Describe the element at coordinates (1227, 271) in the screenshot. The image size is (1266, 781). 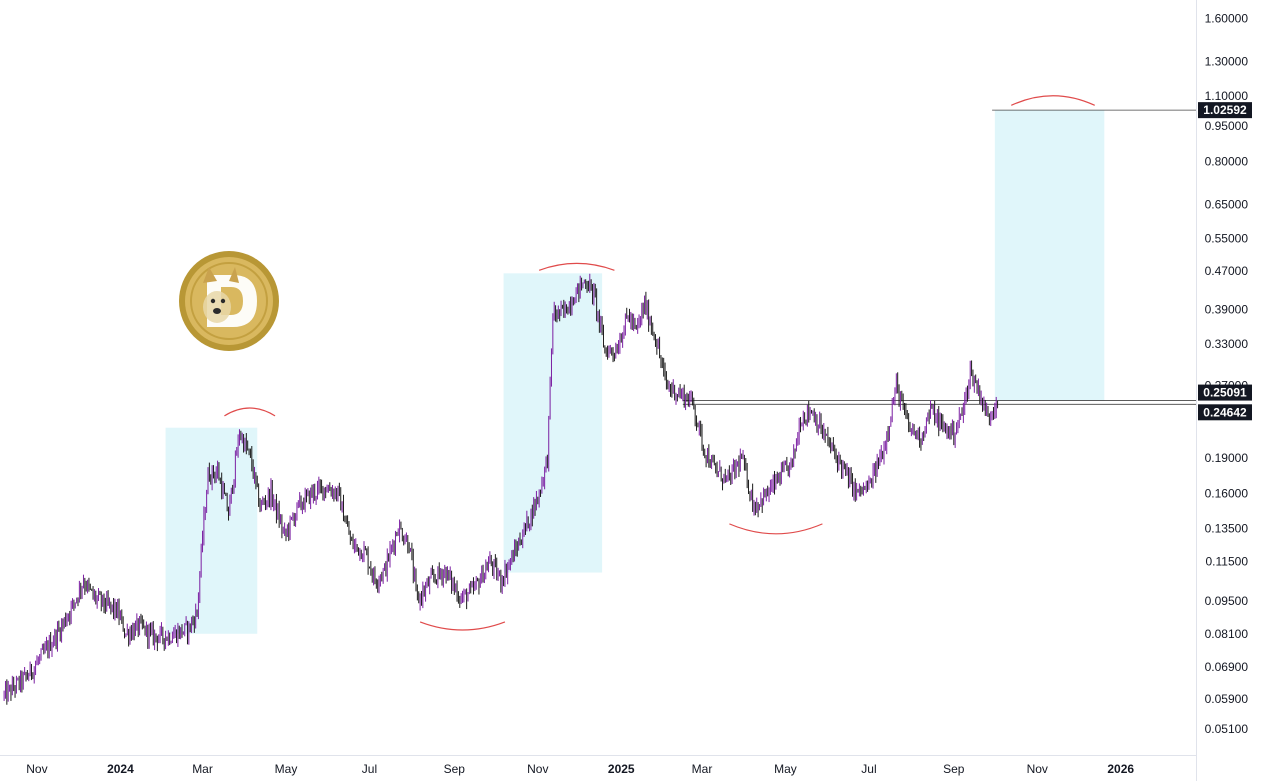
I see `price-tick-7: 0.47000` at that location.